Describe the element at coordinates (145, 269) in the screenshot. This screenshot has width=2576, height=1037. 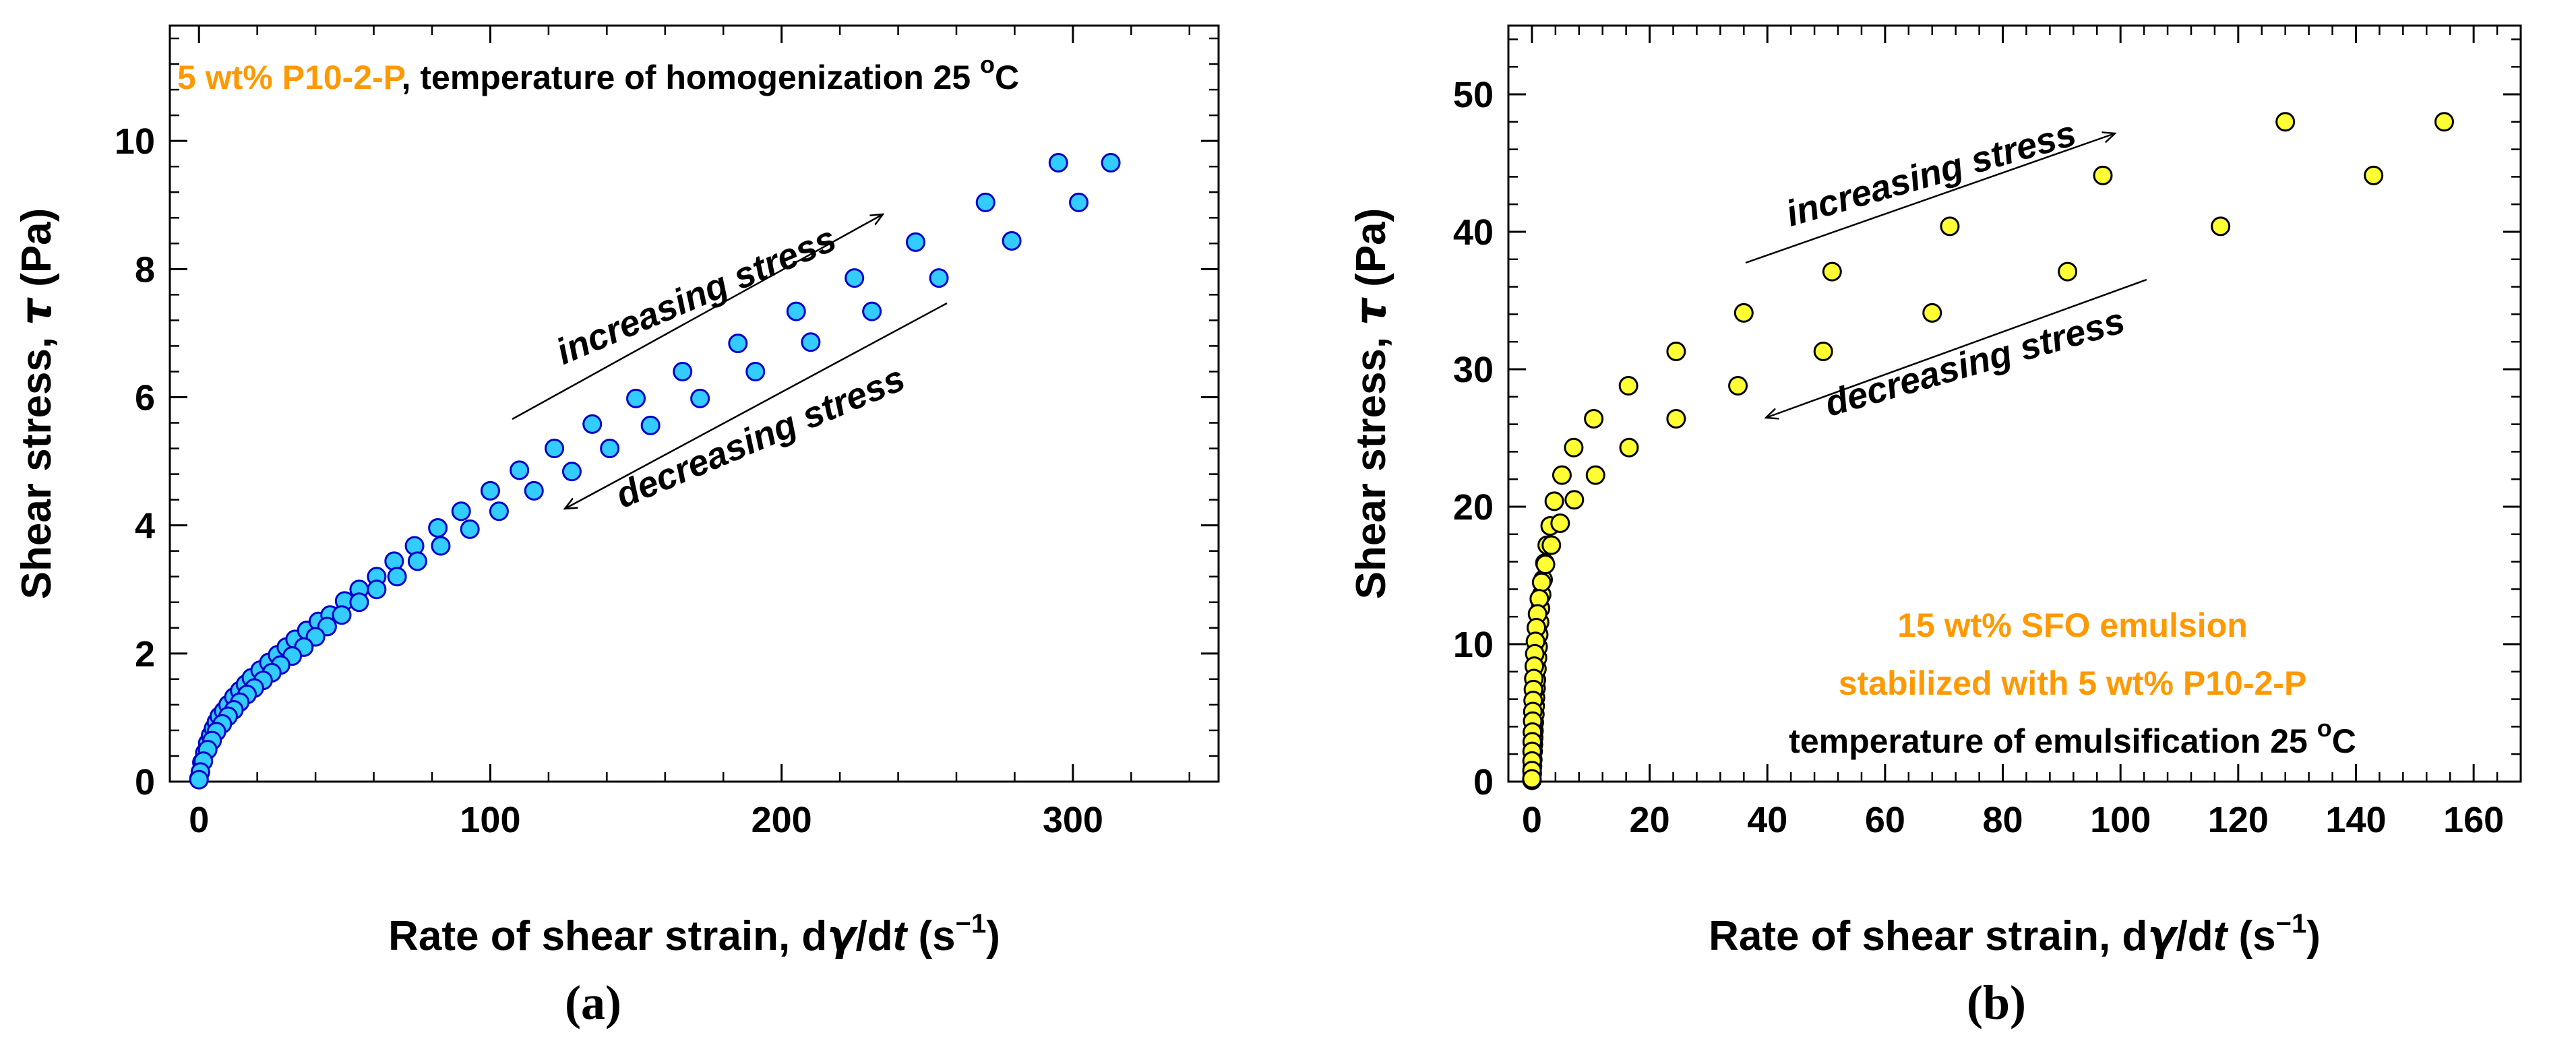
I see `y-tick-label: 8` at that location.